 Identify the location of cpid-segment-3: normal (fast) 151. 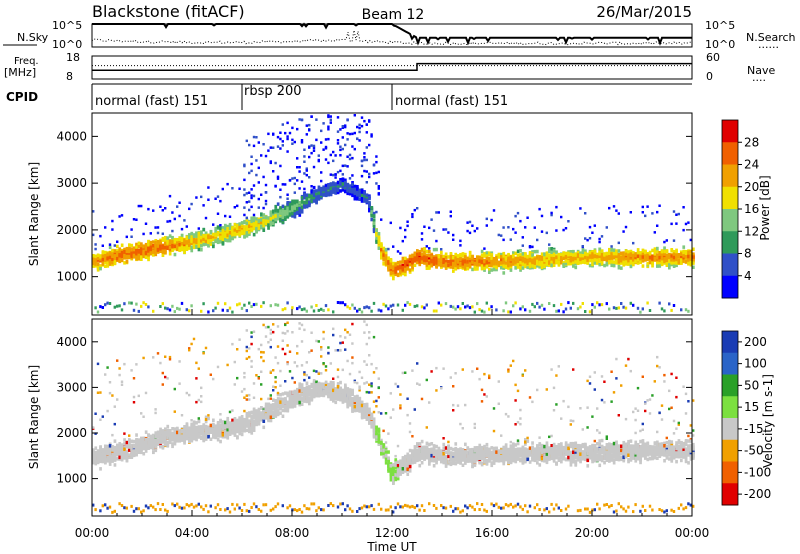
(451, 101).